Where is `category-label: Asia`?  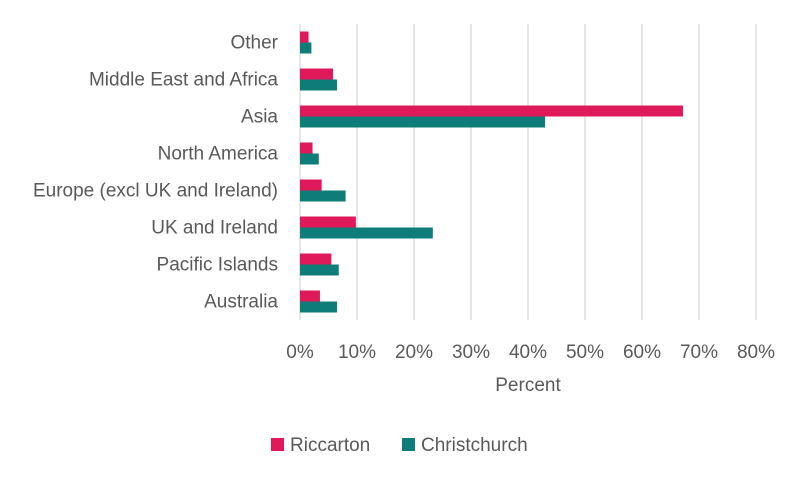
category-label: Asia is located at coordinates (259, 117).